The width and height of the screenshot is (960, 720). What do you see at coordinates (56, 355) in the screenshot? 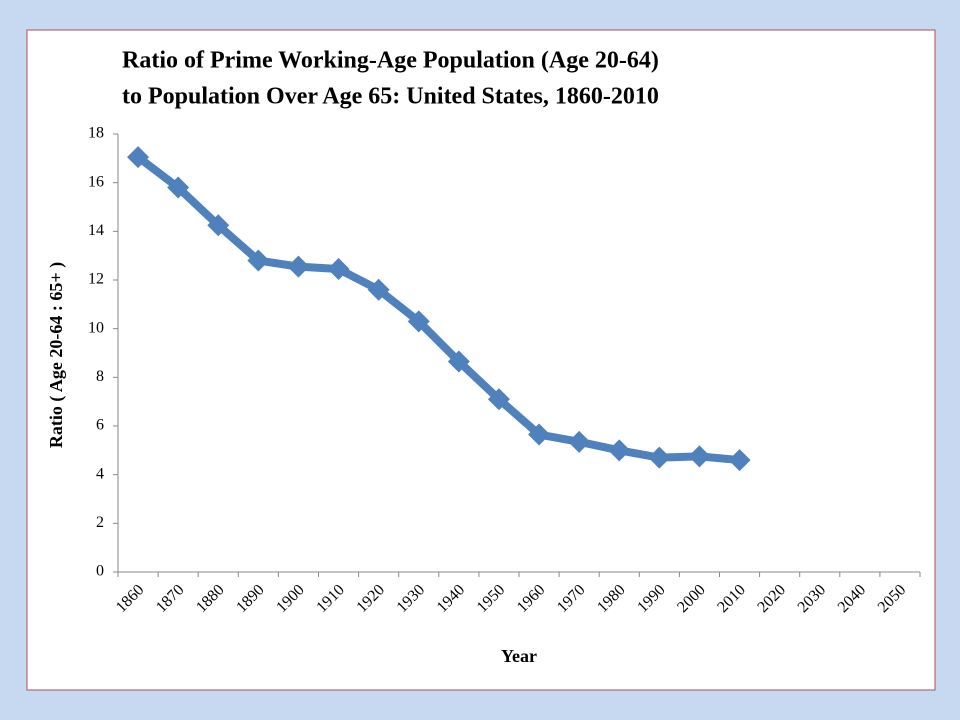
I see `y-axis-label: Ratio ( Age 20-64 : 65+ )` at bounding box center [56, 355].